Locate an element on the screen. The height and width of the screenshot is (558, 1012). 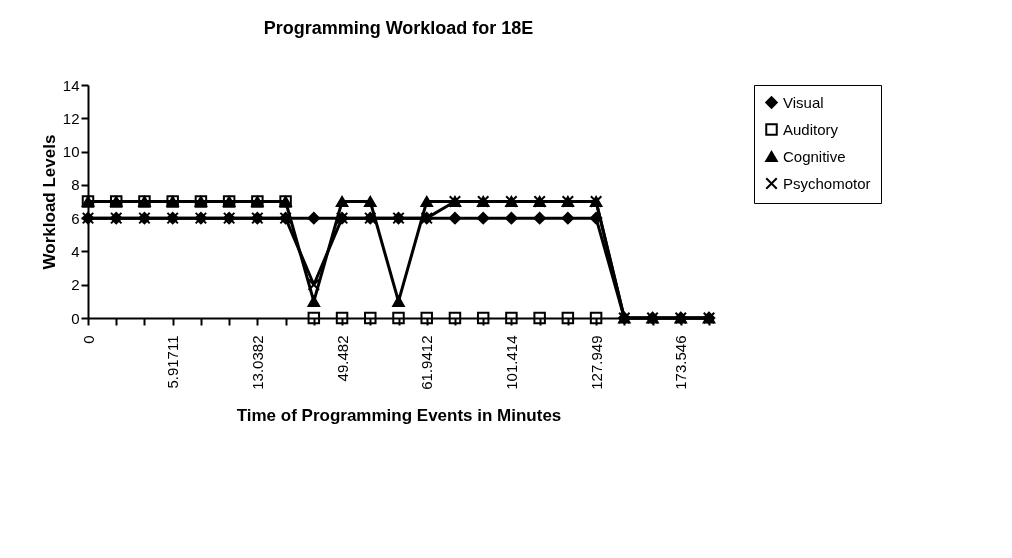
y-tick-label: 0 is located at coordinates (75, 318).